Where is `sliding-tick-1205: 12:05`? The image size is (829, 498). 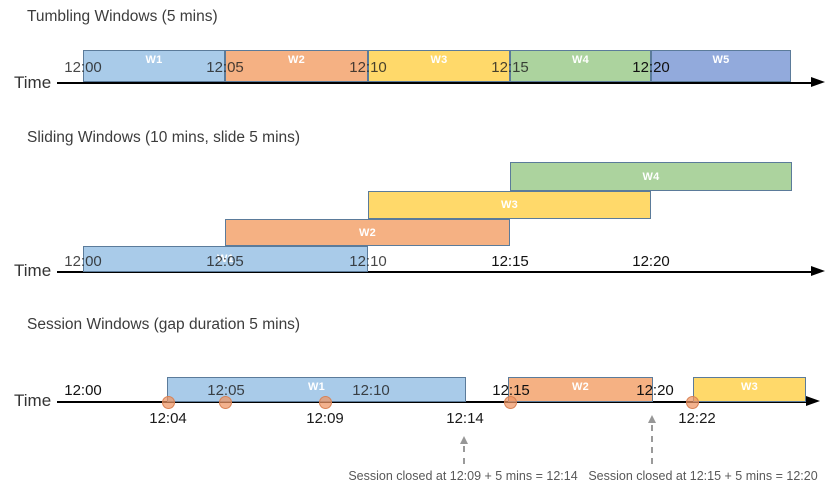 sliding-tick-1205: 12:05 is located at coordinates (225, 261).